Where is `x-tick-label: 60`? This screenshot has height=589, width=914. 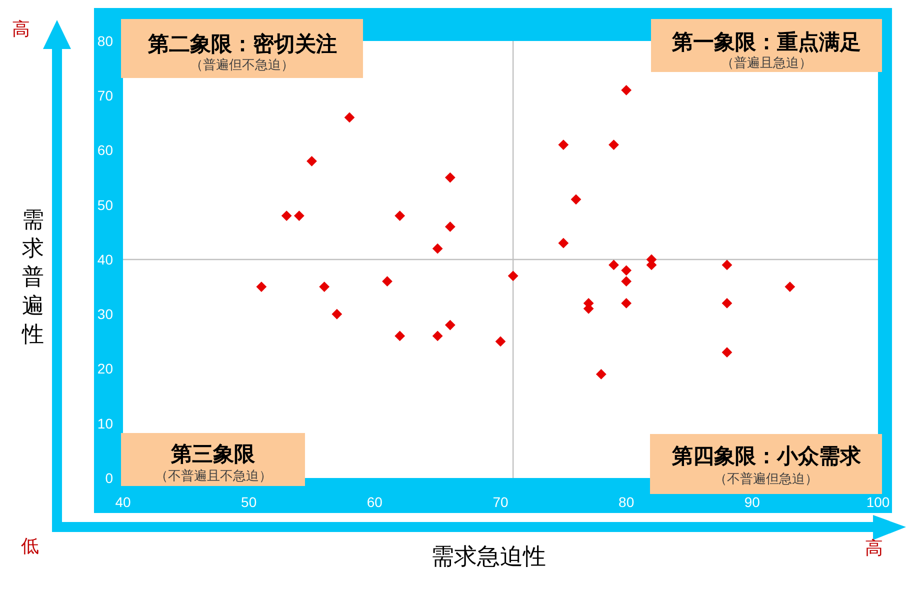 x-tick-label: 60 is located at coordinates (374, 502).